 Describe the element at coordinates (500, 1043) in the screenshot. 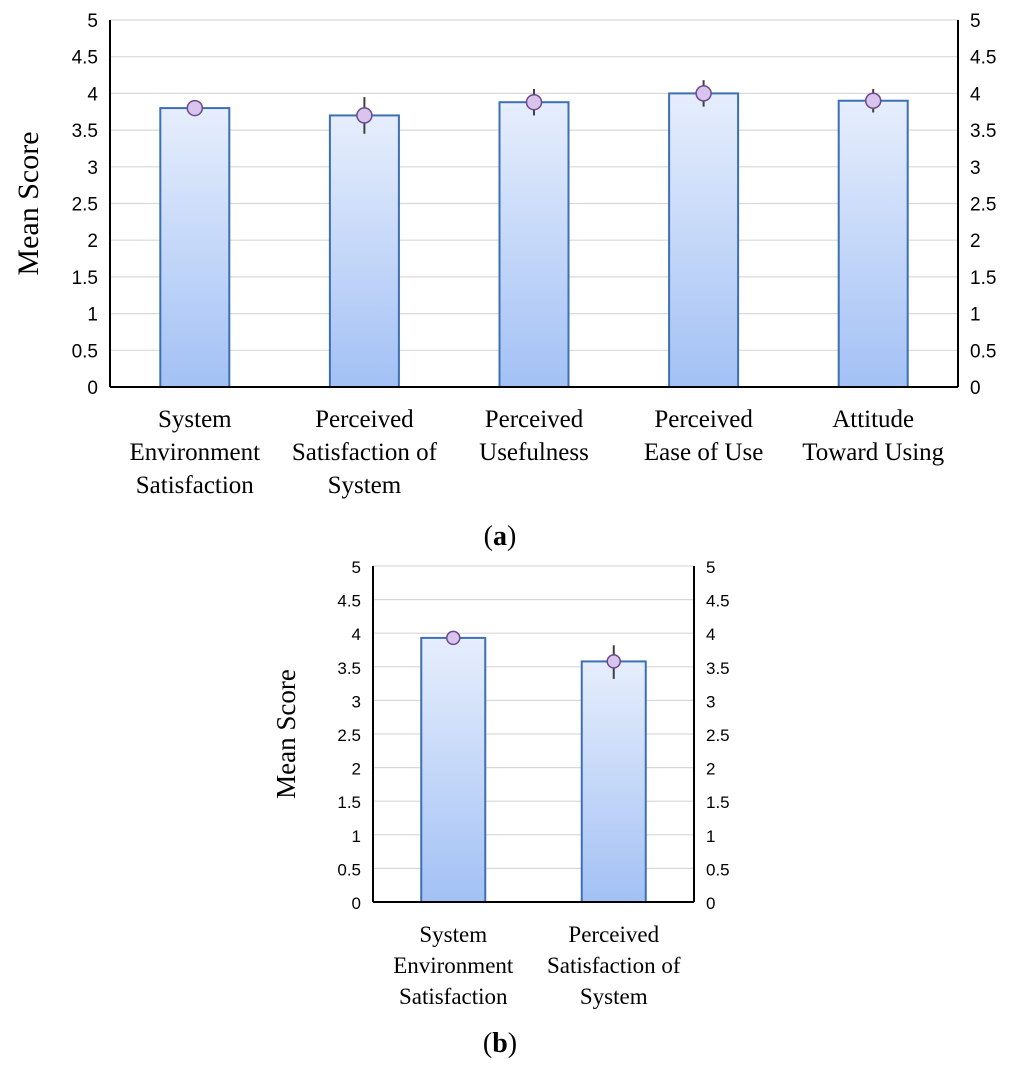

I see `panel-label-b: (b)` at that location.